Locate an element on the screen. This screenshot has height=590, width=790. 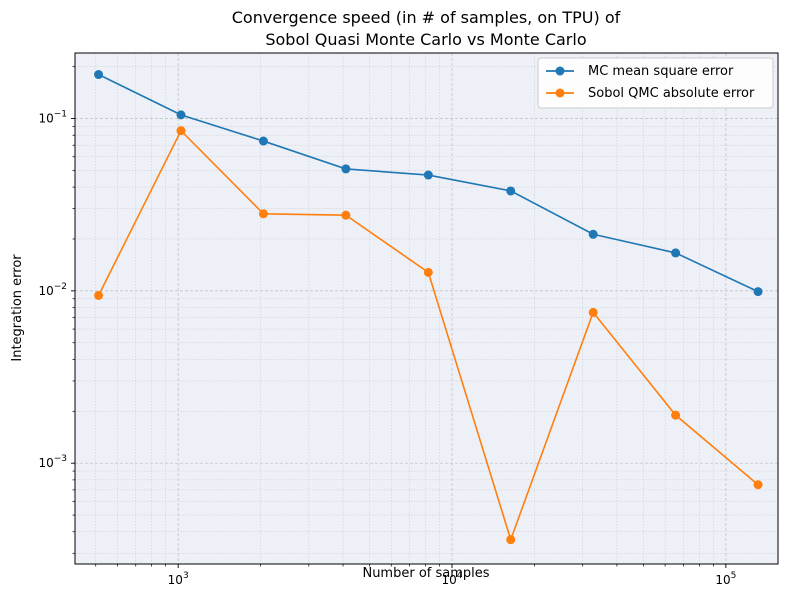
y-axis-label: Integration error is located at coordinates (17, 308).